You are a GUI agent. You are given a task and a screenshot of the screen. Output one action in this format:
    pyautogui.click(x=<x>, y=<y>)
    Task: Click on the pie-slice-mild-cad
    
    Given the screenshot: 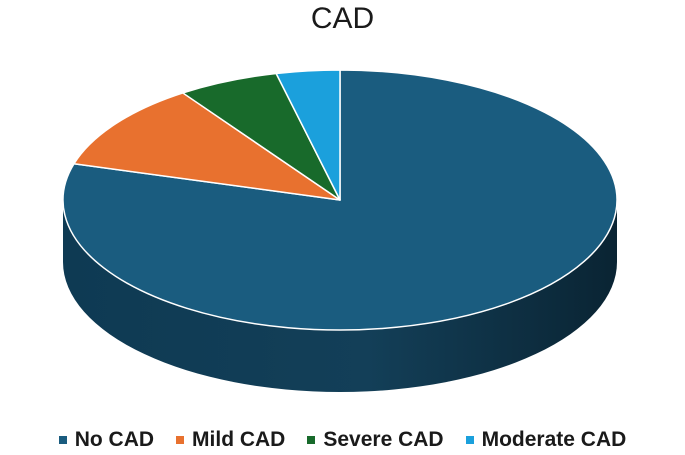 What is the action you would take?
    pyautogui.click(x=207, y=146)
    